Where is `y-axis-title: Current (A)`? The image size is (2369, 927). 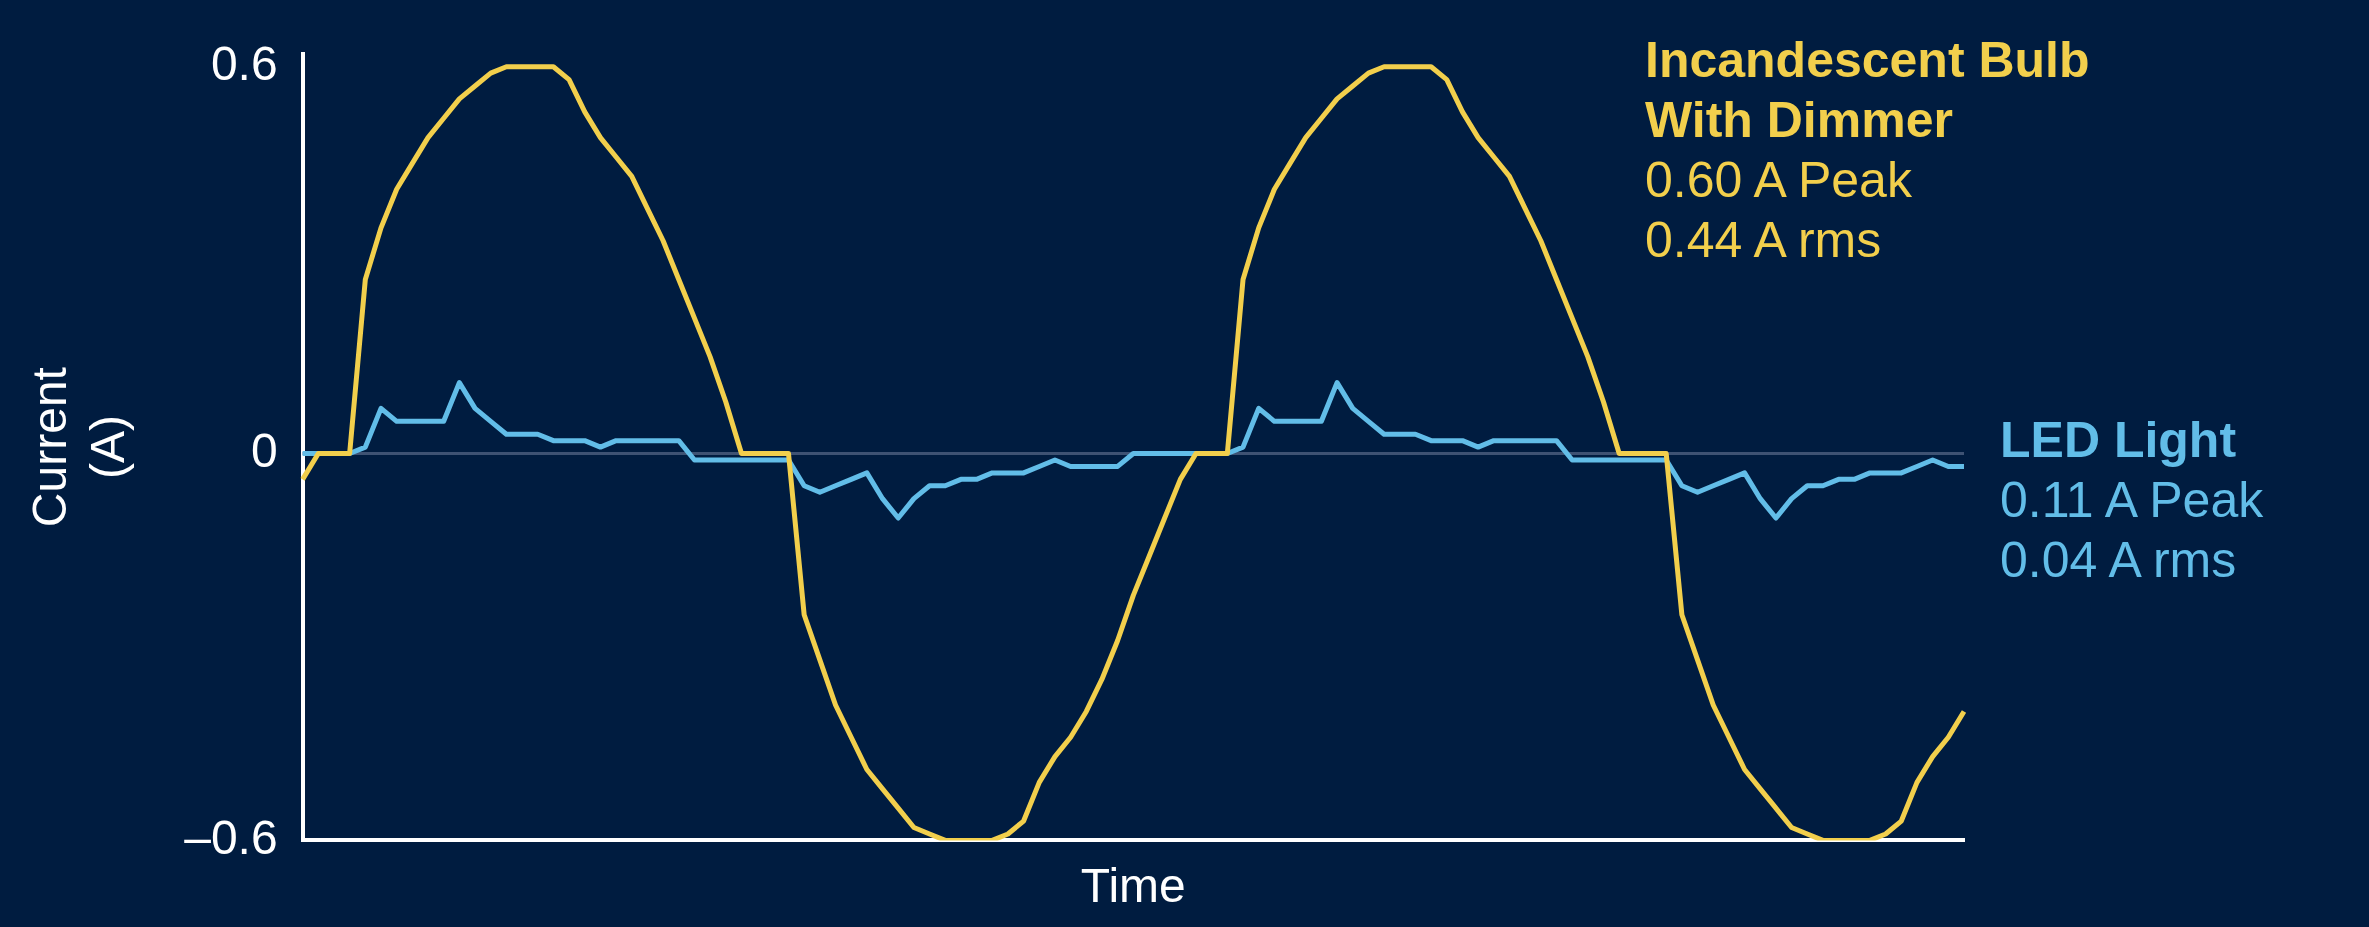
y-axis-title: Current (A) is located at coordinates (78, 447).